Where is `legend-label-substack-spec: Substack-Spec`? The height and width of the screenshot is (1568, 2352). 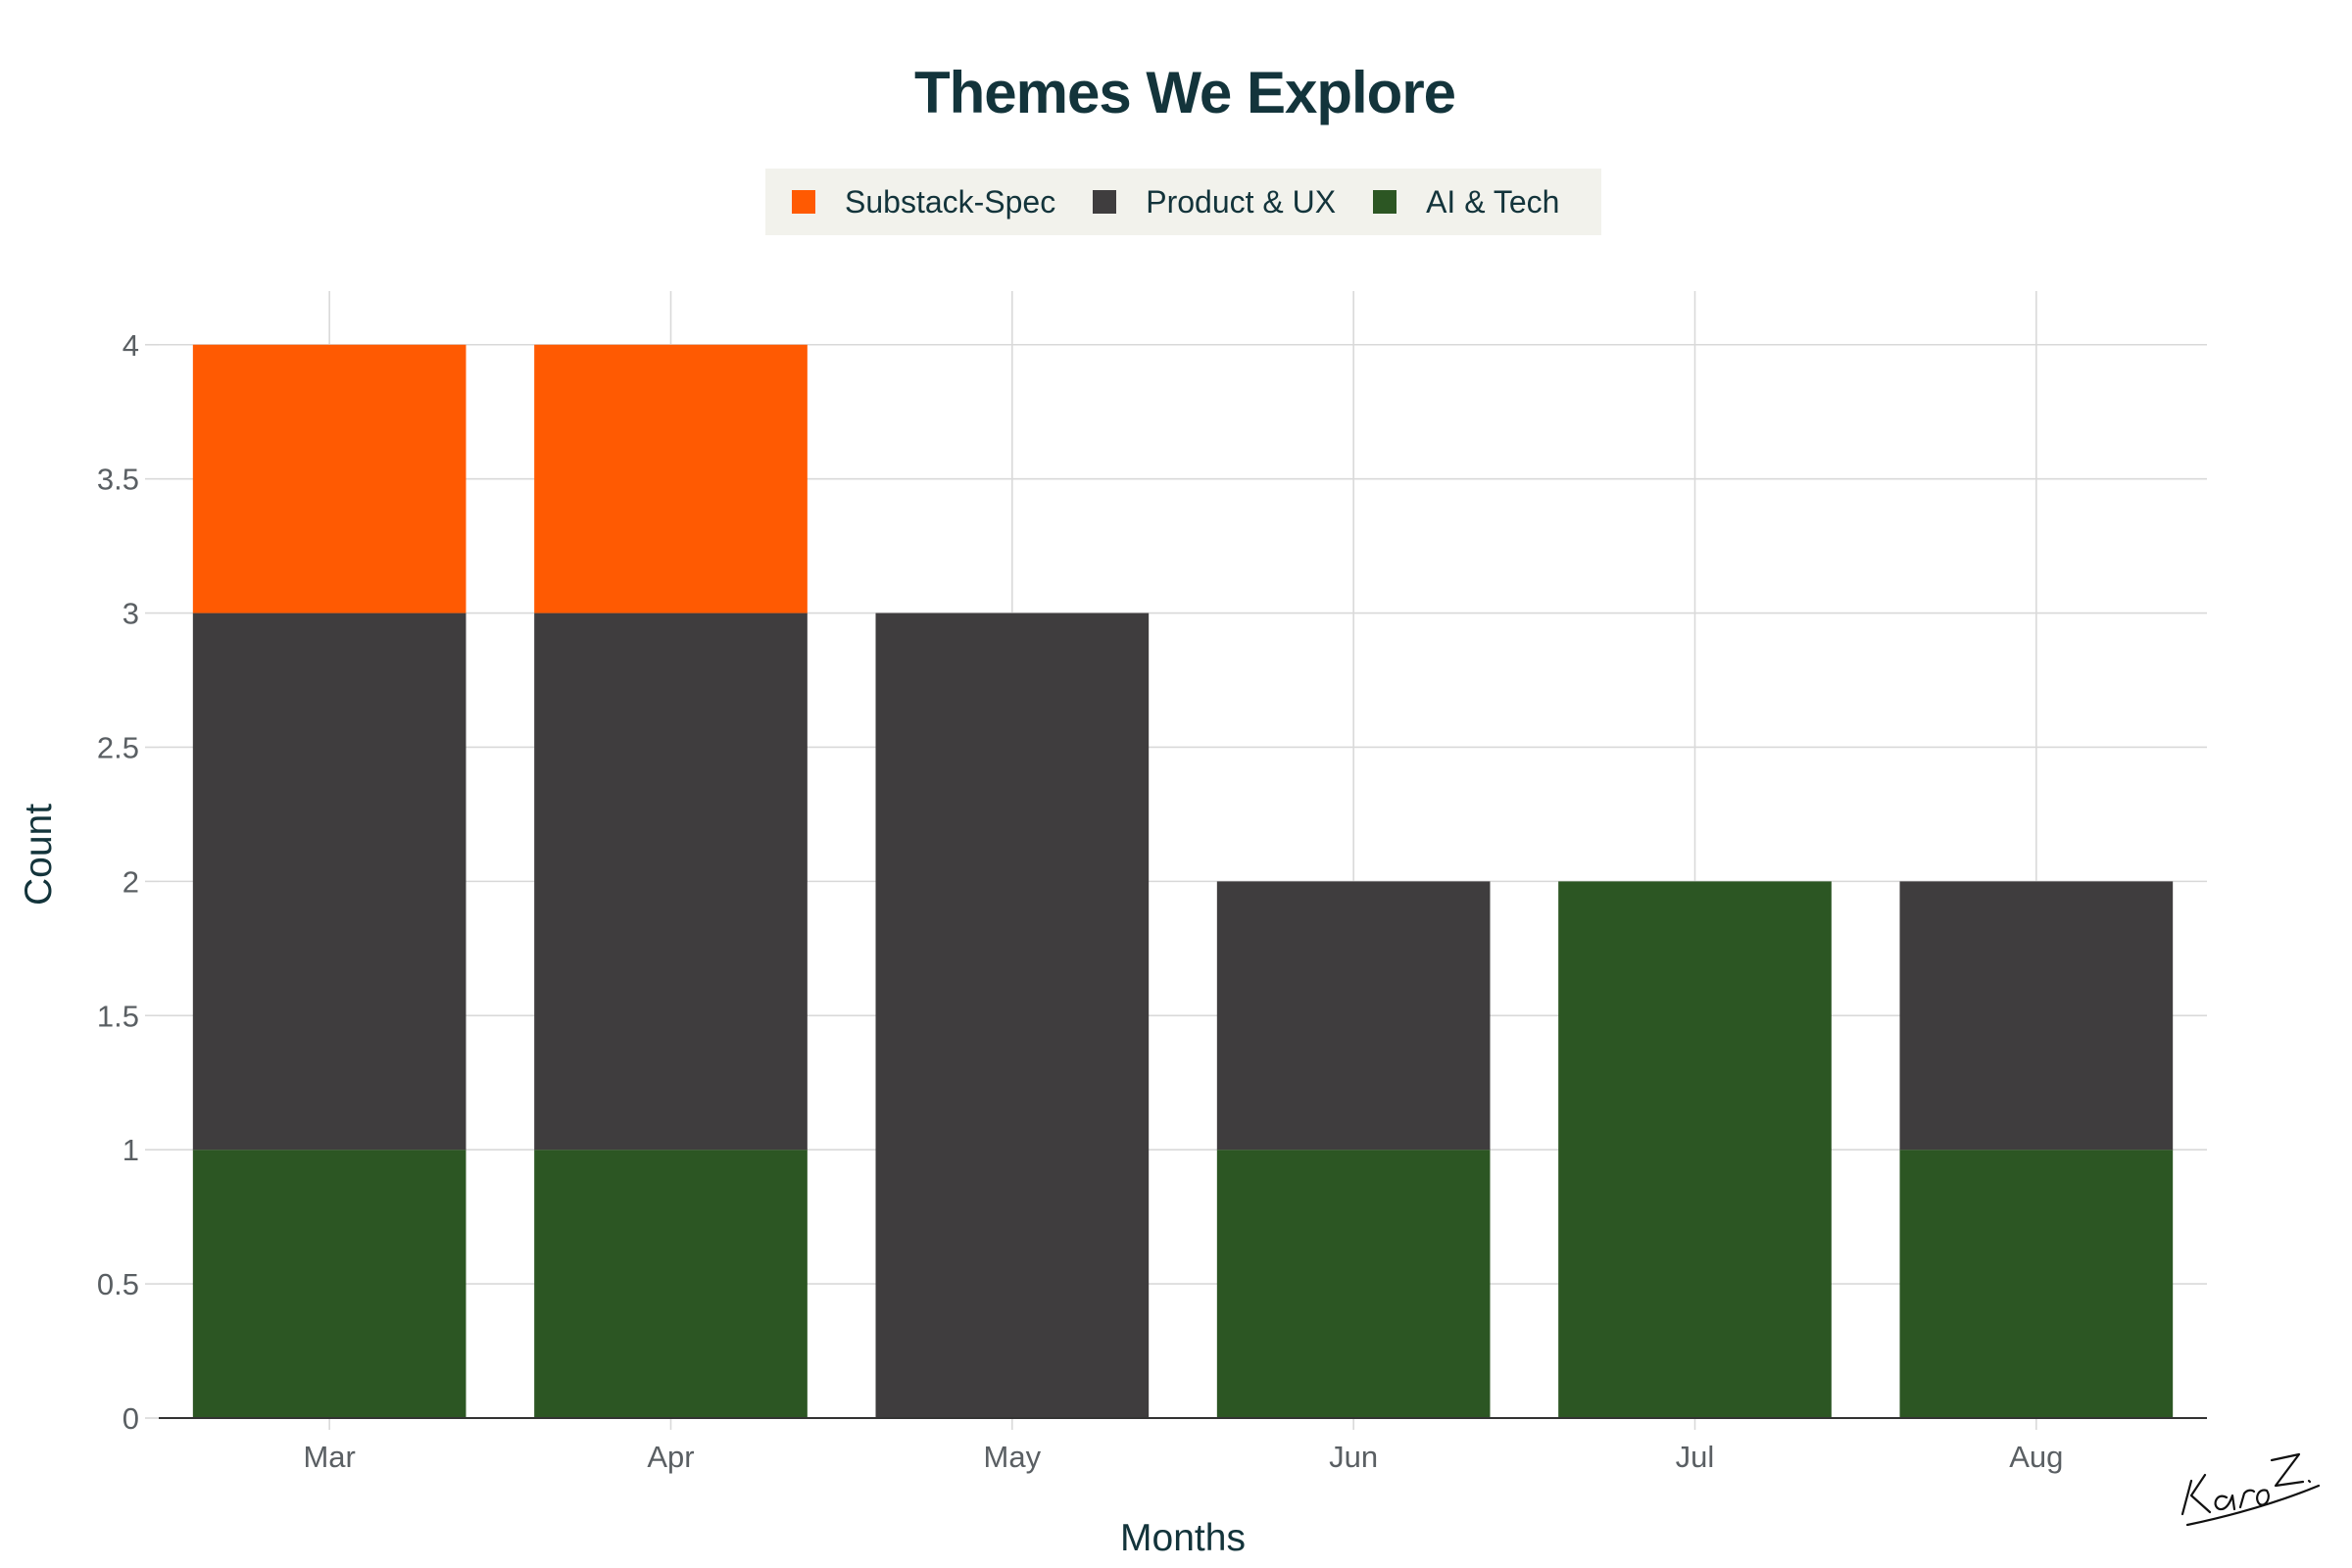
legend-label-substack-spec: Substack-Spec is located at coordinates (950, 201).